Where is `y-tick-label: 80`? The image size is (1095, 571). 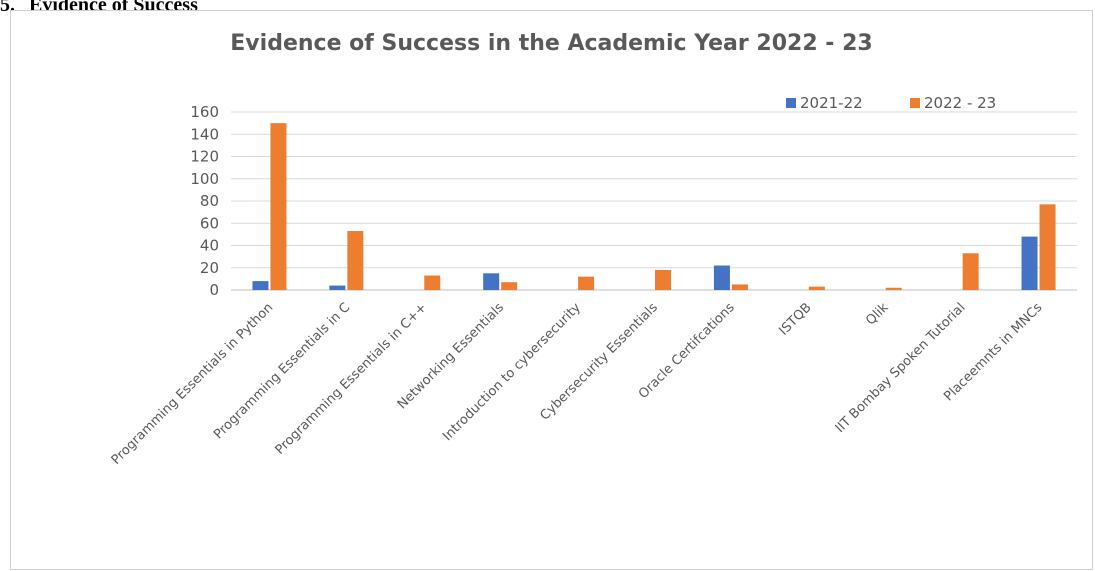 y-tick-label: 80 is located at coordinates (209, 201).